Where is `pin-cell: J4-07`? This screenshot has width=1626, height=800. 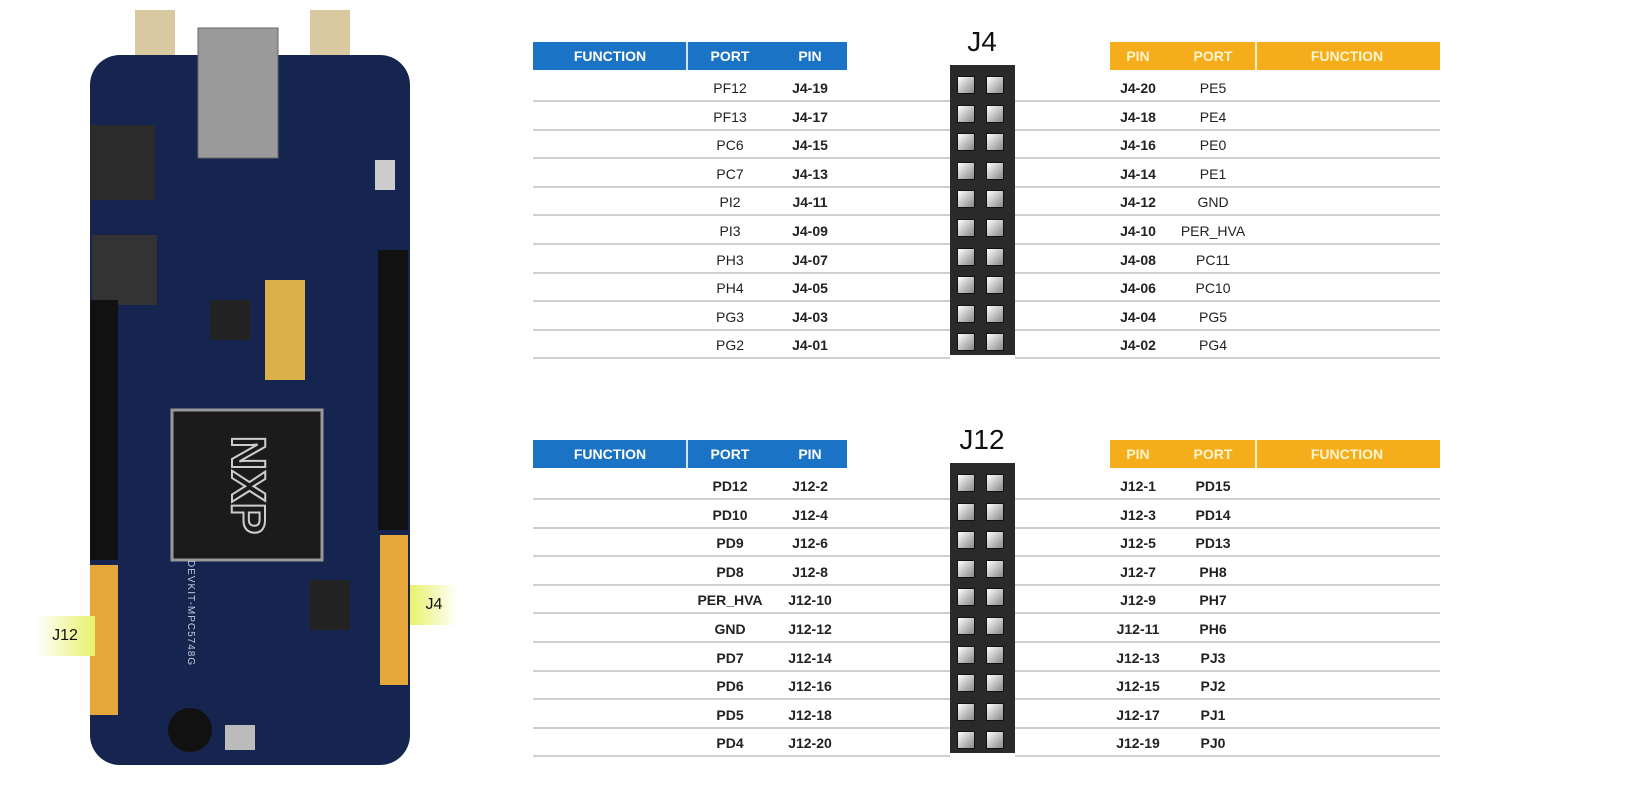
pin-cell: J4-07 is located at coordinates (810, 259).